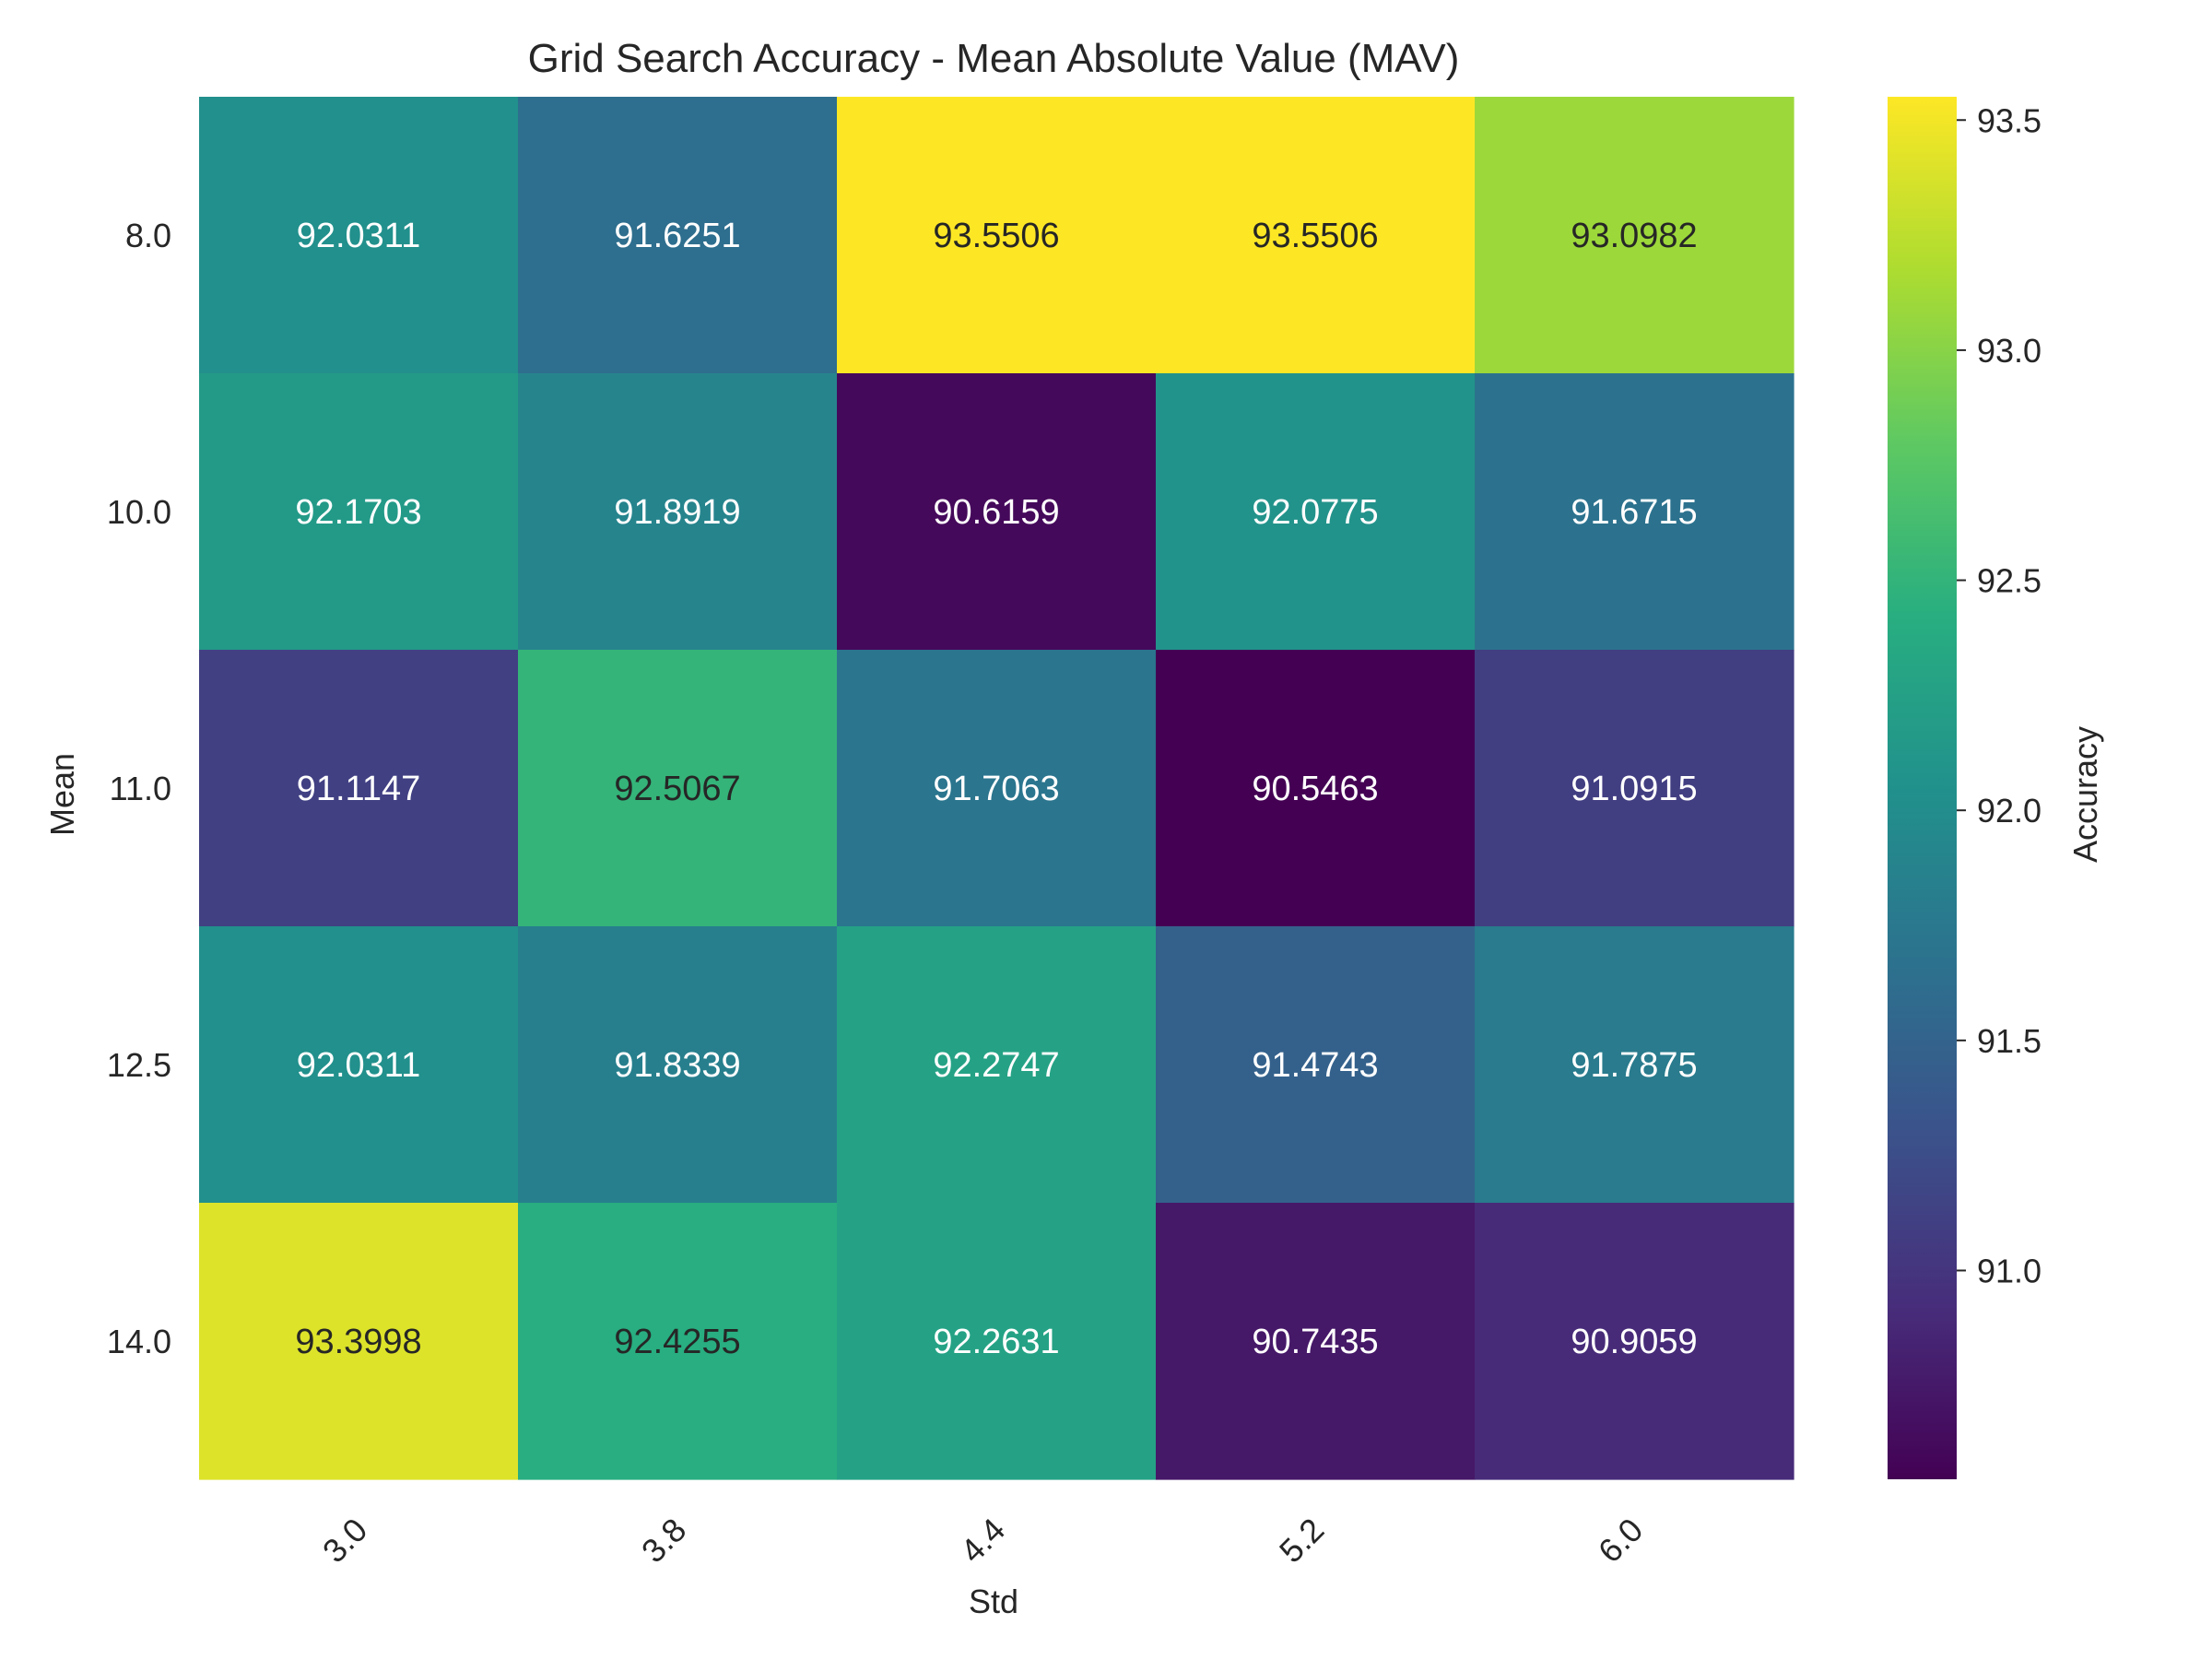  What do you see at coordinates (1301, 1540) in the screenshot?
I see `x-tick-label: 5.2` at bounding box center [1301, 1540].